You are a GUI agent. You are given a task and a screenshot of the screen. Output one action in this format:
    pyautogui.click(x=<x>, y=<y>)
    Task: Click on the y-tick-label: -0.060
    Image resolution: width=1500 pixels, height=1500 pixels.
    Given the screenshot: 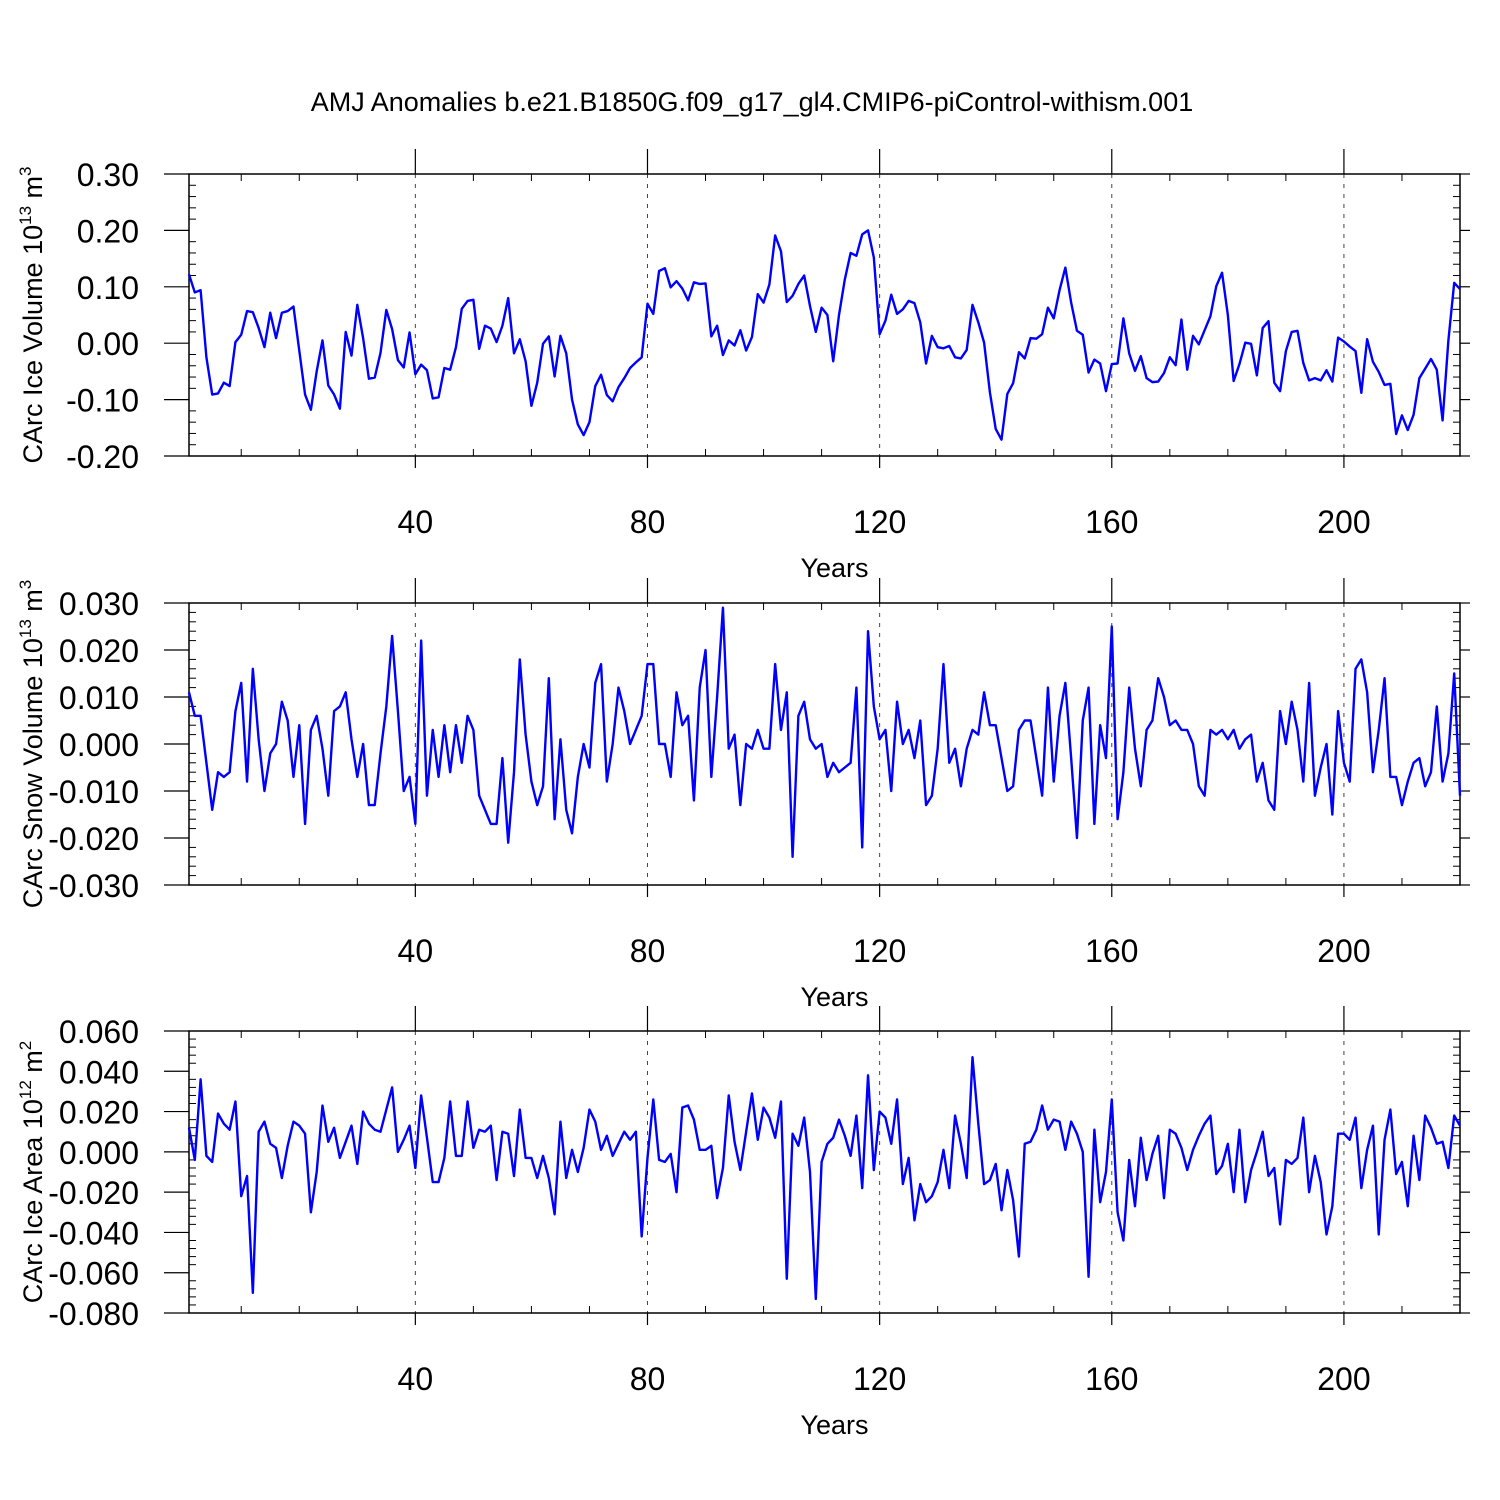 What is the action you would take?
    pyautogui.click(x=93, y=1274)
    